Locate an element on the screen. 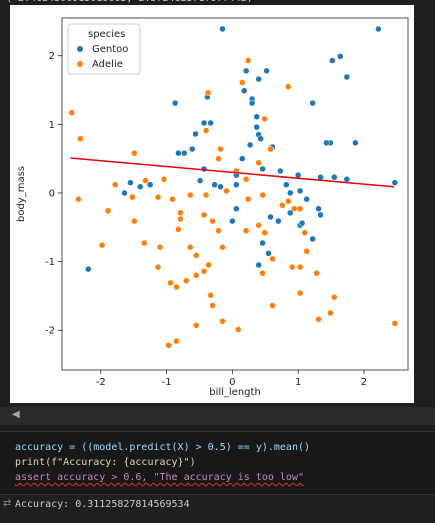 This screenshot has height=523, width=435. x-axis-label: bill_length is located at coordinates (235, 392).